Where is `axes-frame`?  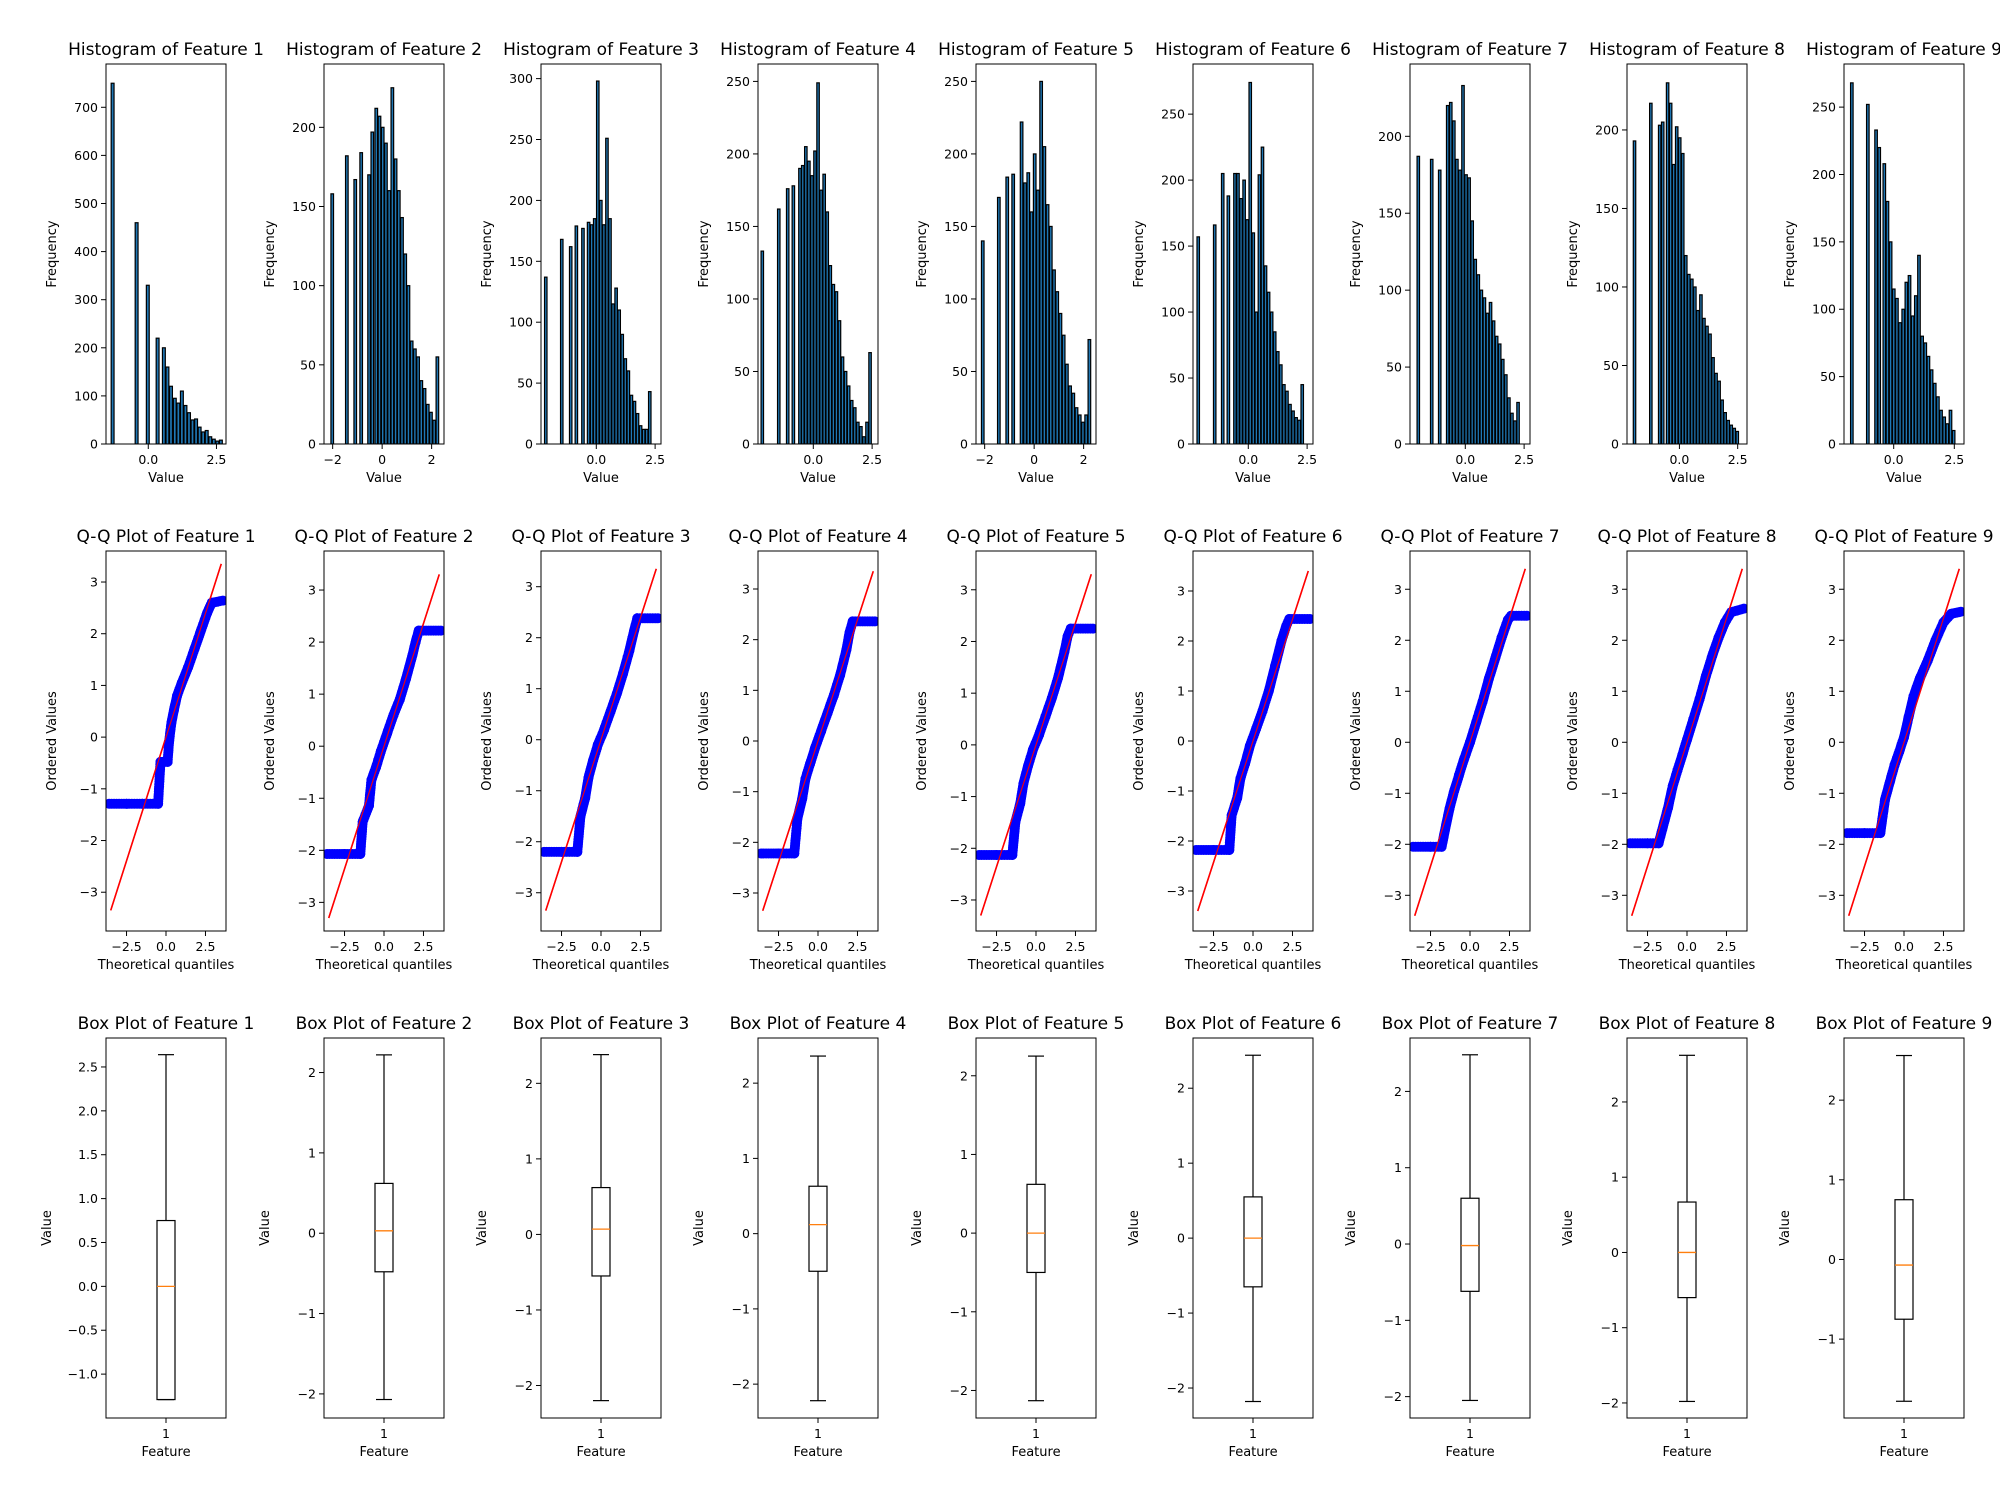 axes-frame is located at coordinates (1253, 254).